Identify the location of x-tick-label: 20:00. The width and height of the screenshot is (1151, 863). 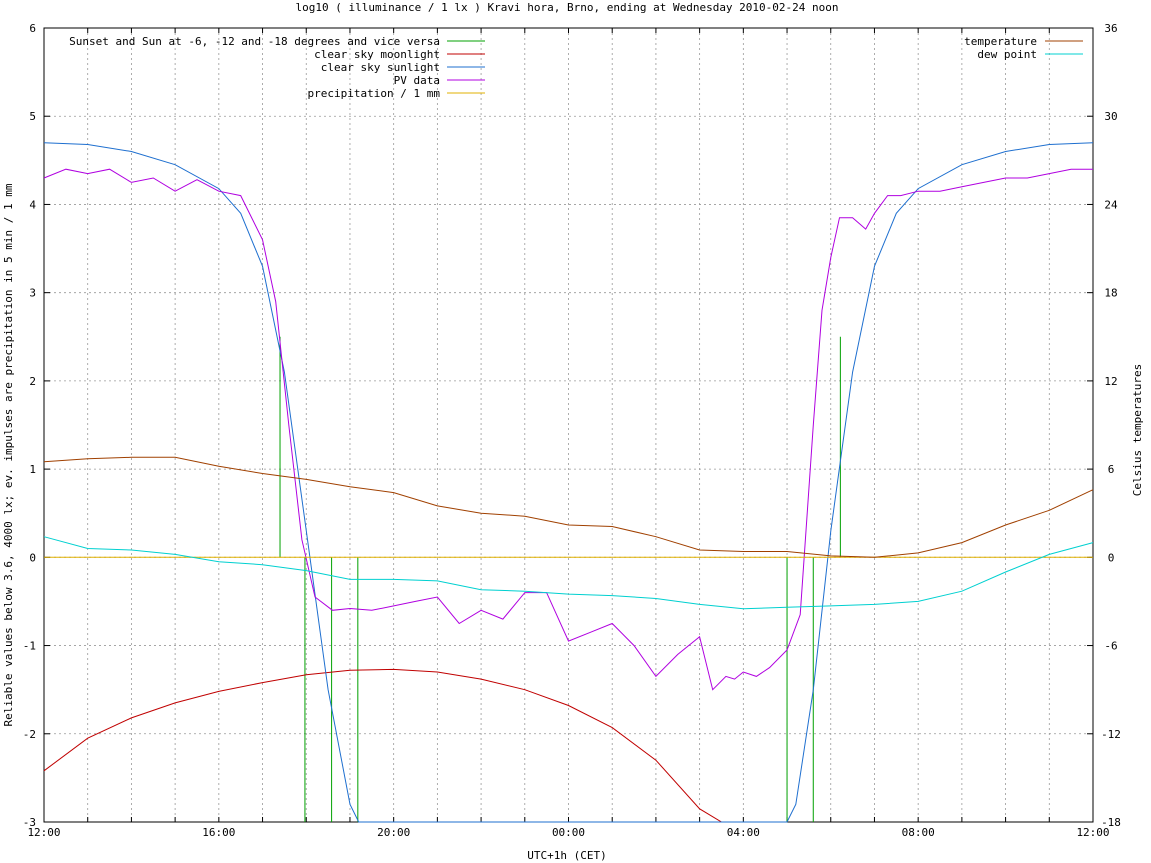
(393, 832).